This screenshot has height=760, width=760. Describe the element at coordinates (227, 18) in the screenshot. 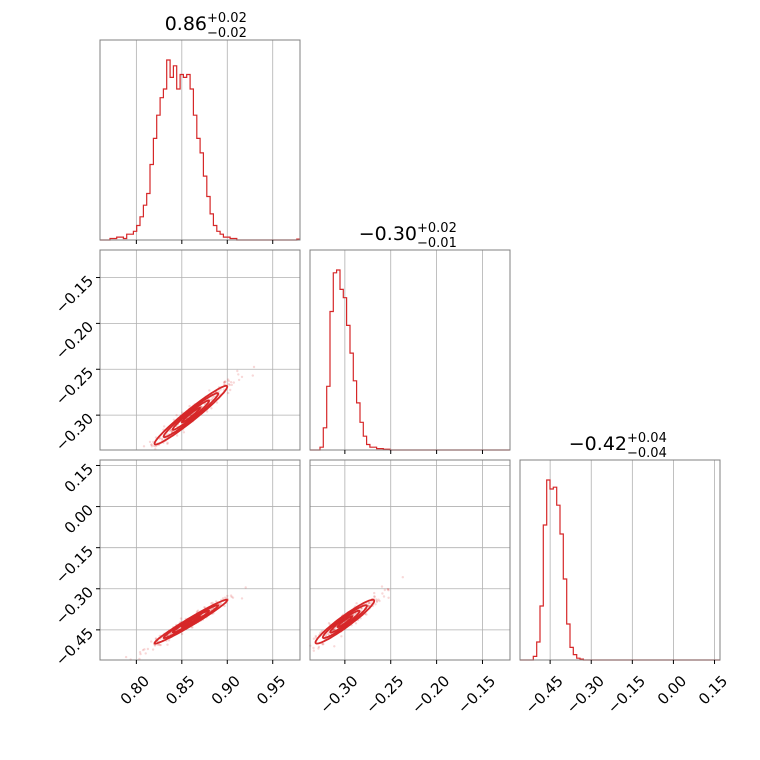

I see `title-plus-error: +0.02` at that location.